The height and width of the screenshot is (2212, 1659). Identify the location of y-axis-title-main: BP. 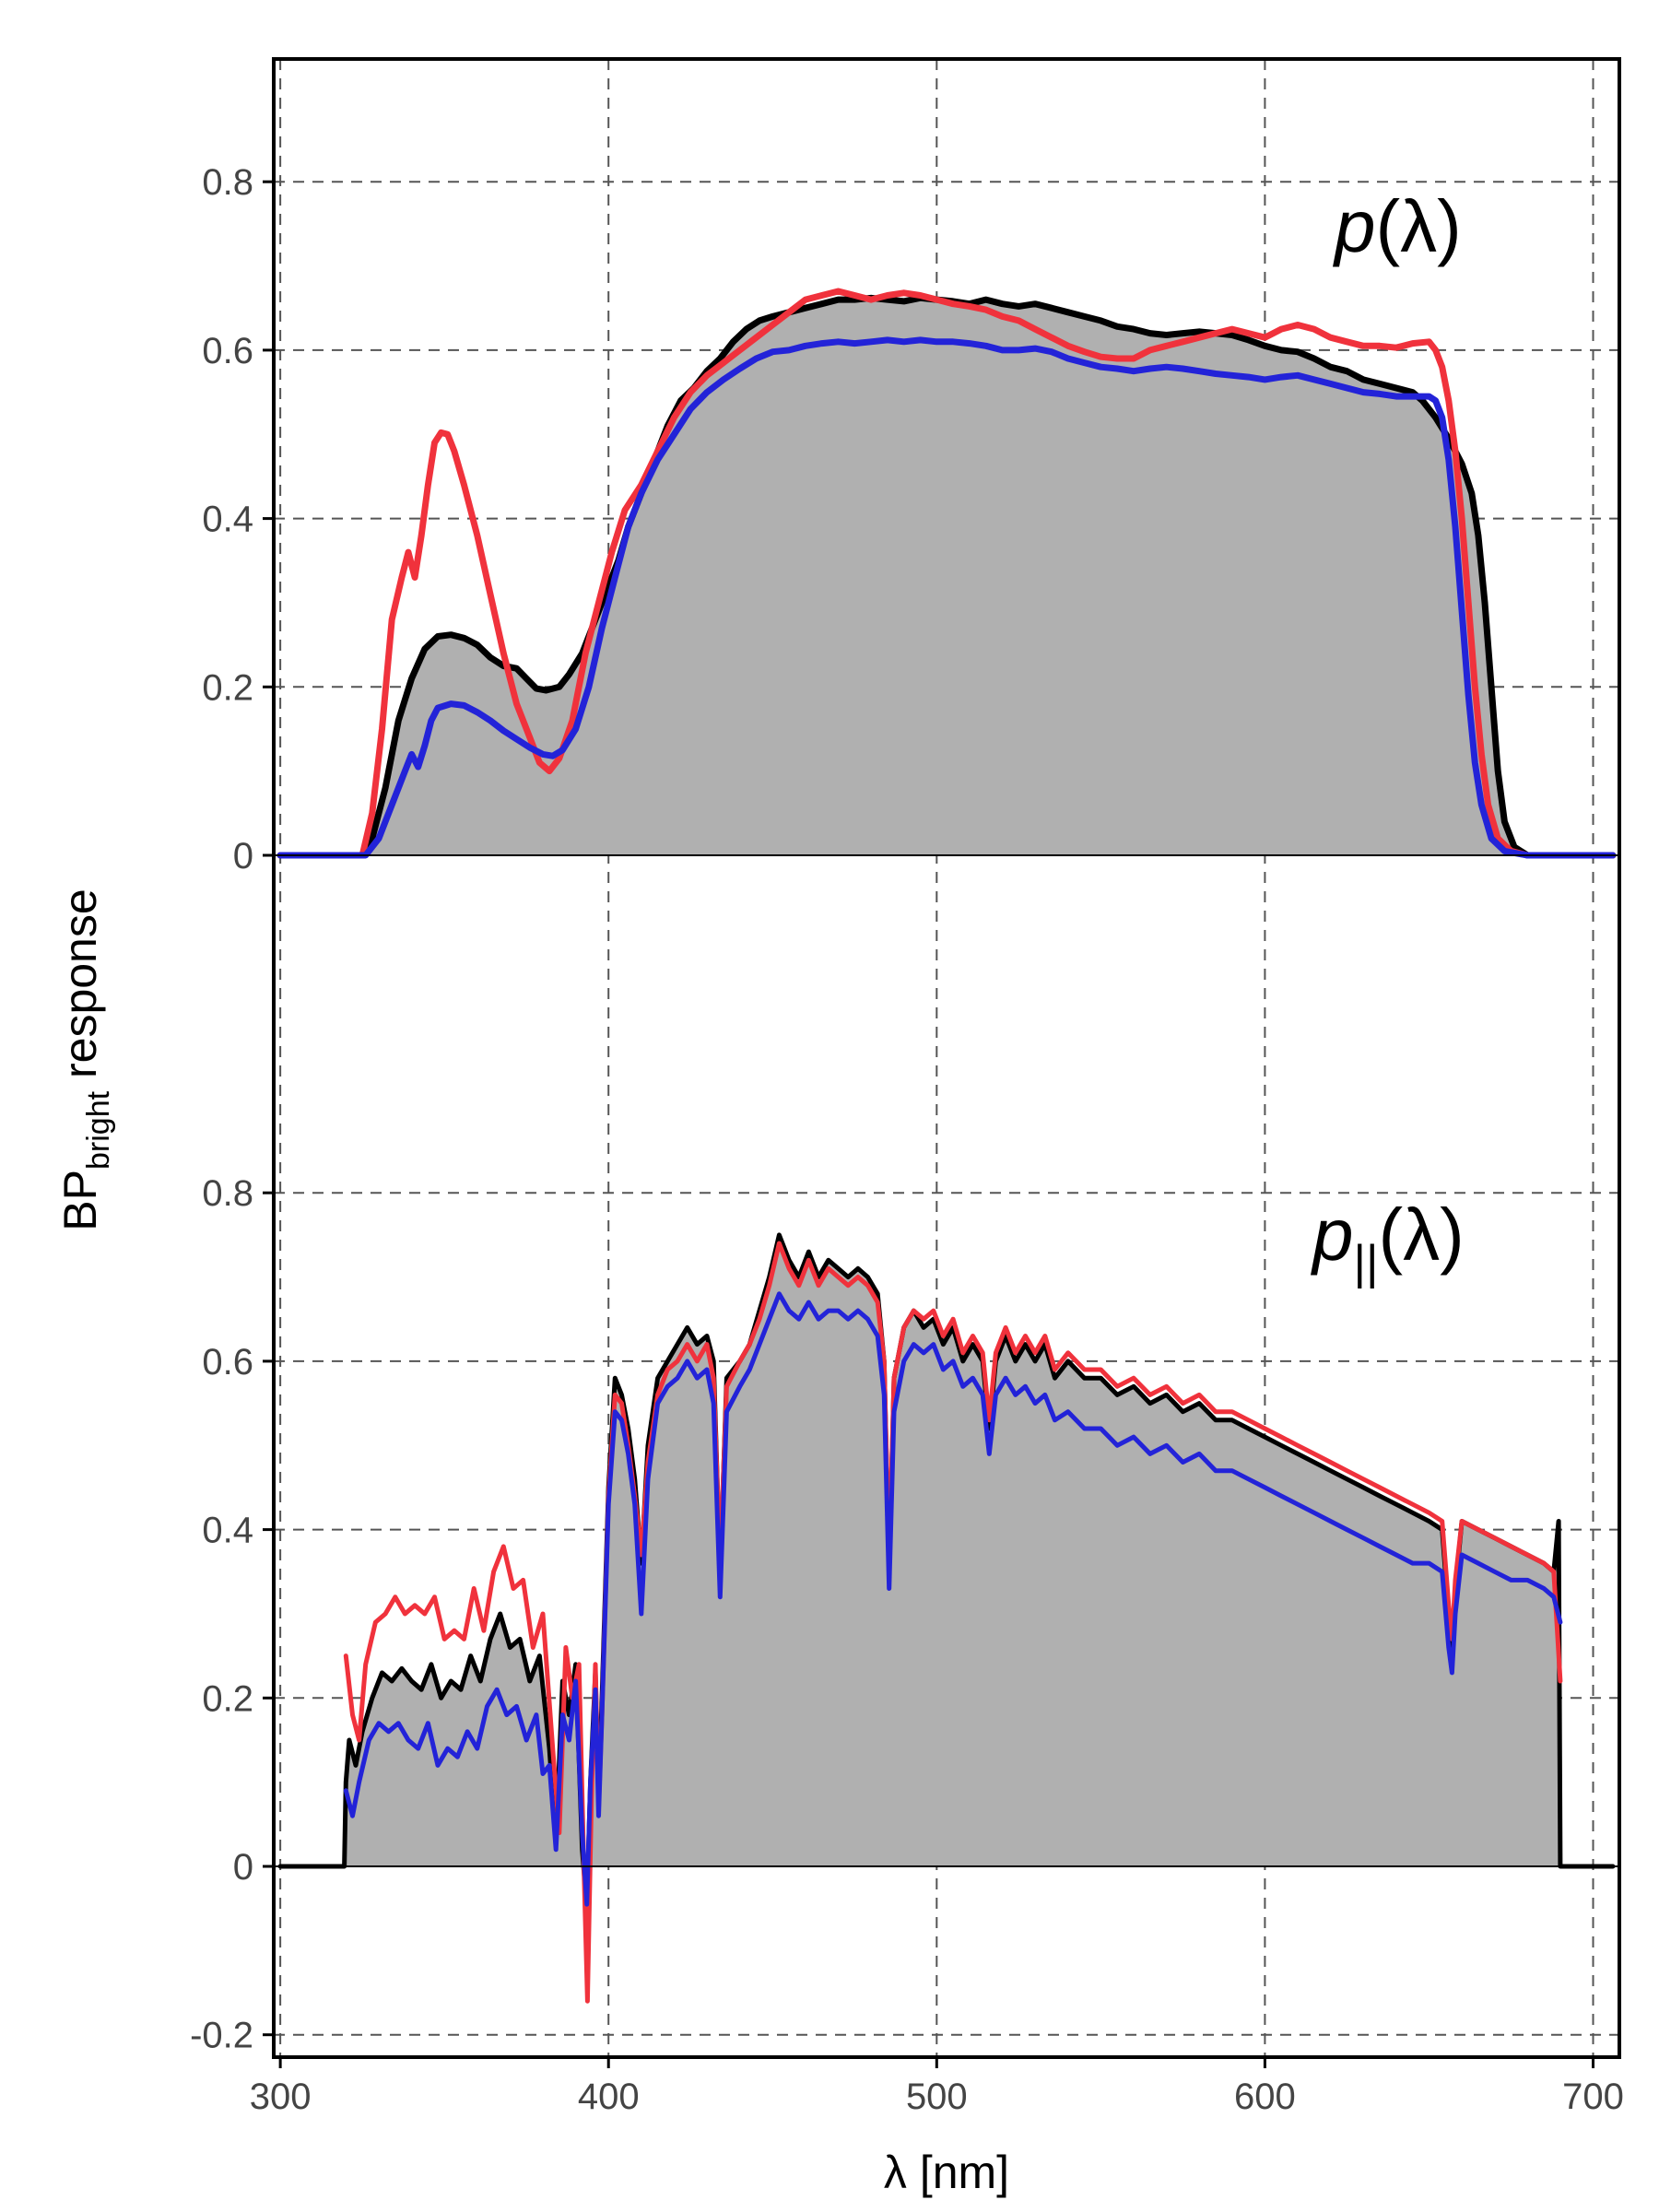
(80, 1200).